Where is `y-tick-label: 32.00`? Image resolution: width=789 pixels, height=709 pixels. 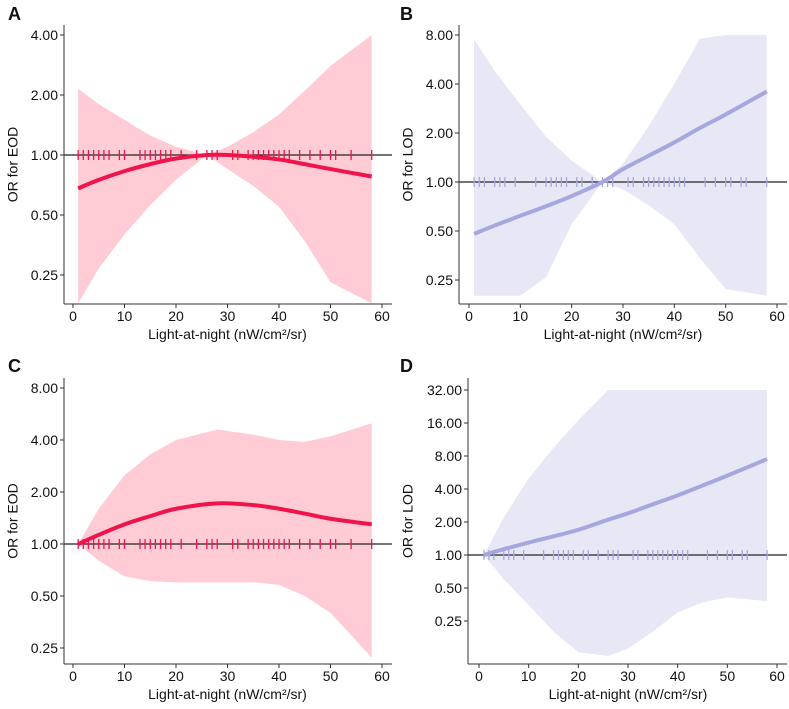 y-tick-label: 32.00 is located at coordinates (444, 390).